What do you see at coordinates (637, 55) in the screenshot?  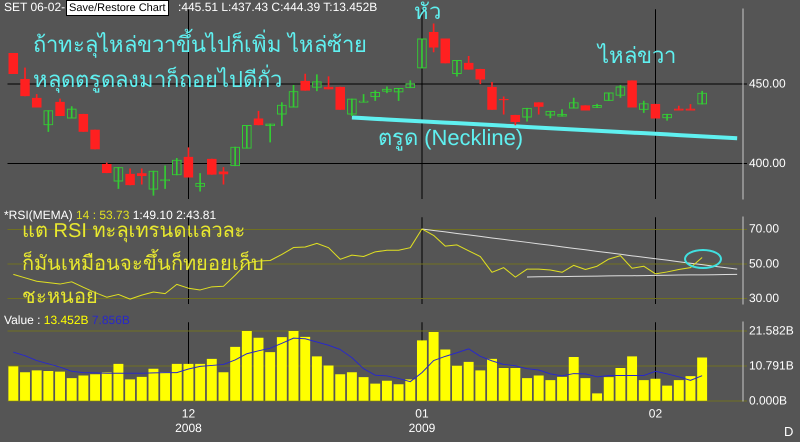 I see `annotation: ไหล่ขวา` at bounding box center [637, 55].